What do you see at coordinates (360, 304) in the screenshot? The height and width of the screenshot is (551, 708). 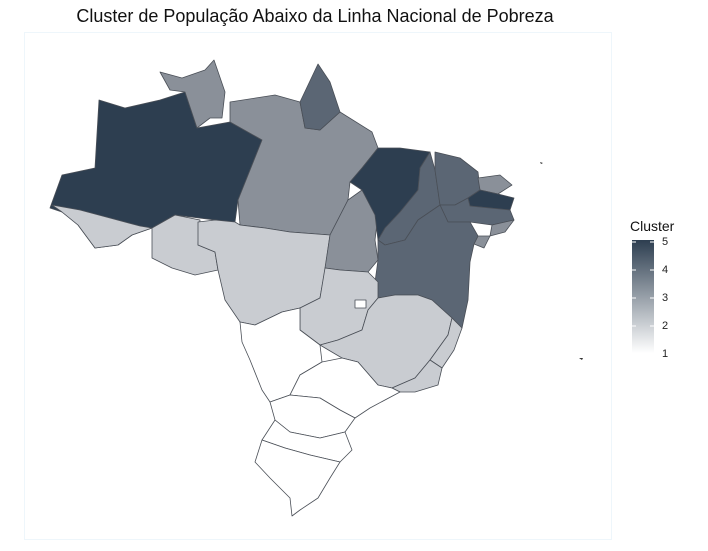 I see `state-distrito-federal` at bounding box center [360, 304].